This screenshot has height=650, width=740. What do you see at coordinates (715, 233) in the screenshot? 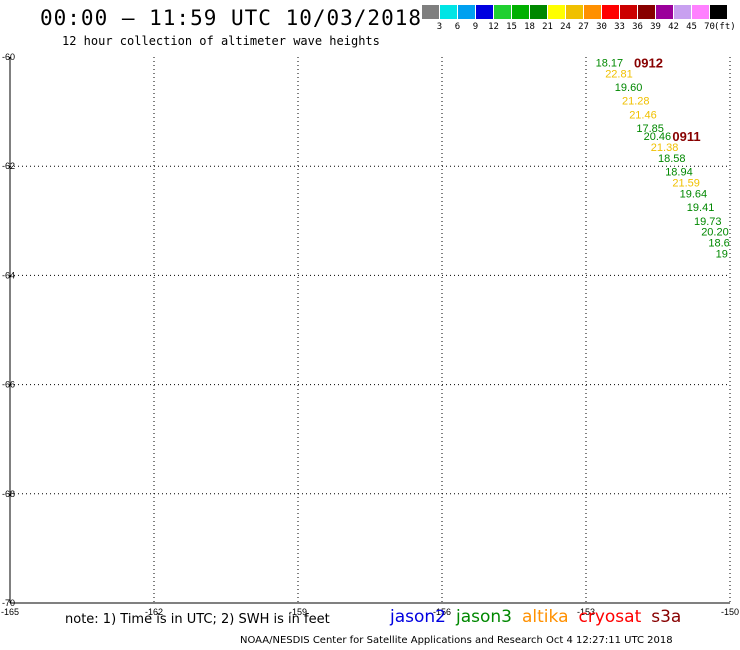
I see `wave-height-label: 20.20` at bounding box center [715, 233].